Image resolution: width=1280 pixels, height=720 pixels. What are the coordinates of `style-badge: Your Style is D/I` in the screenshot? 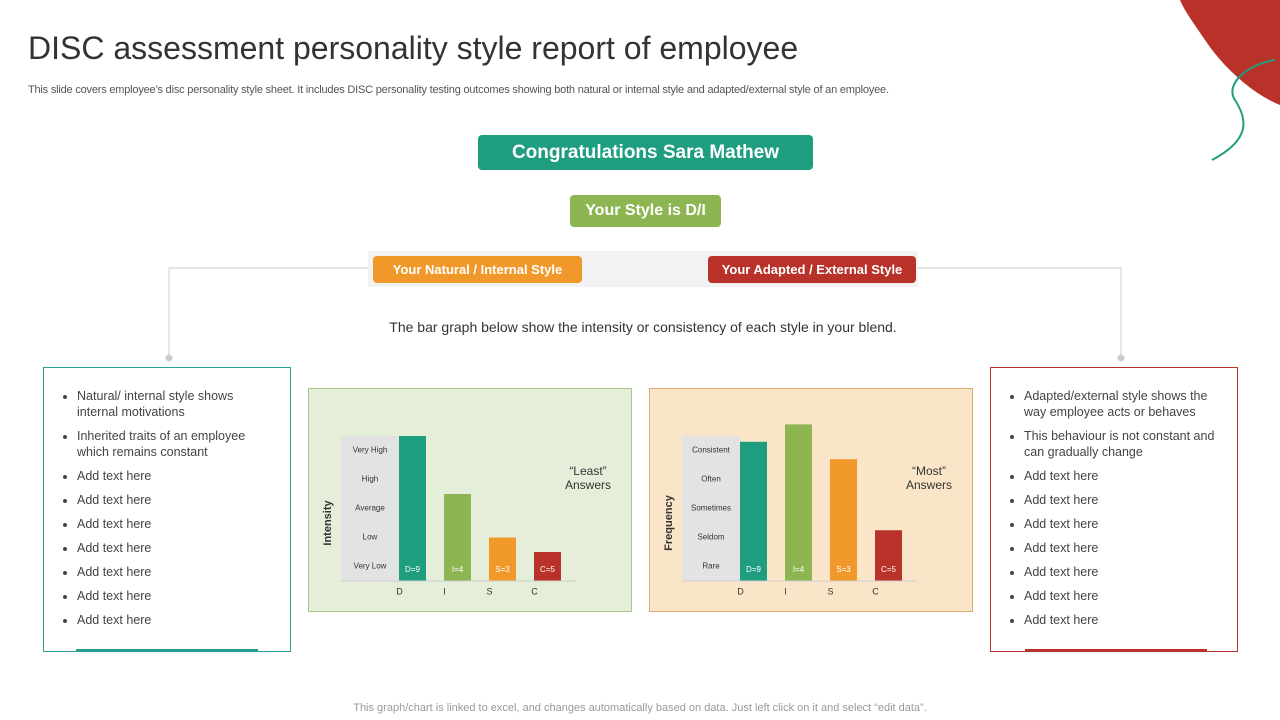 It's located at (645, 211).